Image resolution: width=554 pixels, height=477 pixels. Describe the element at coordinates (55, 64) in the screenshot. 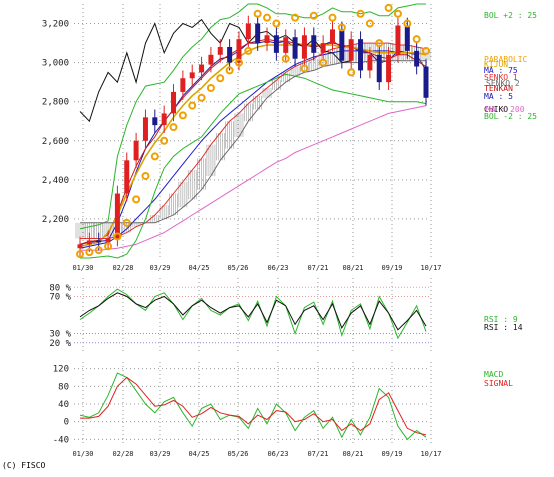

I see `price-ytick-label: 3,000` at that location.